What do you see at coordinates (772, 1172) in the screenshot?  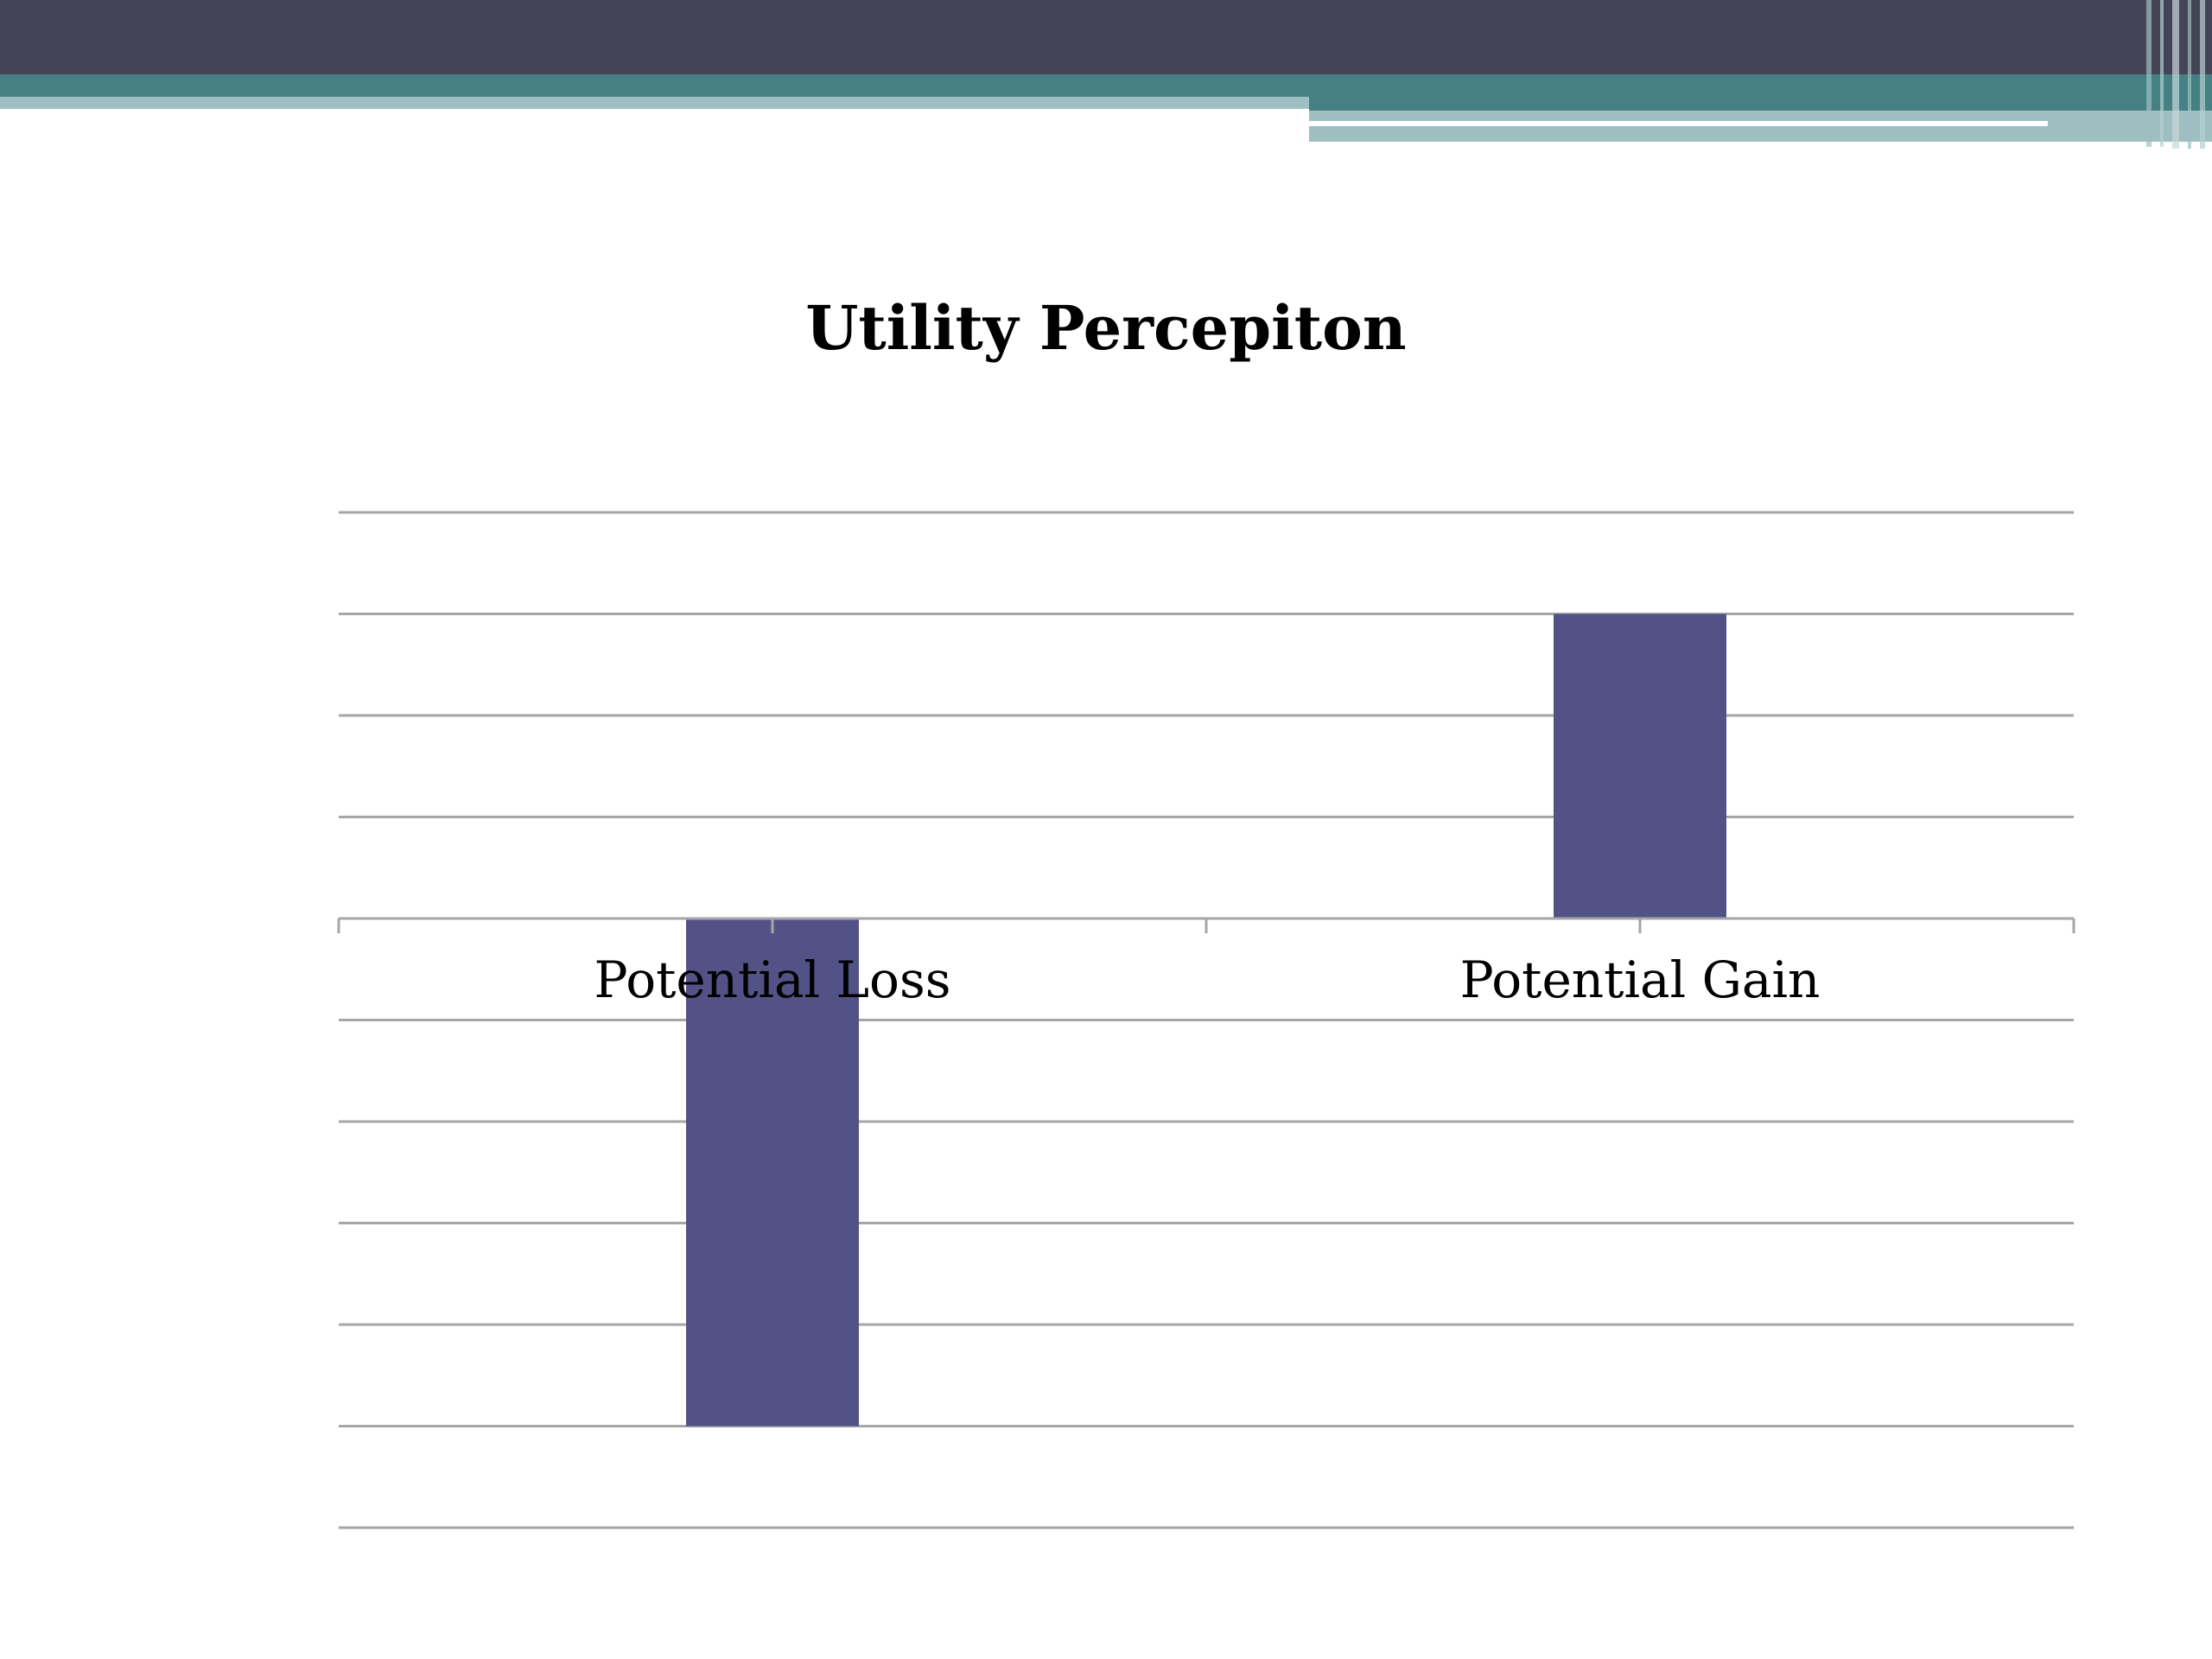 I see `bar-potential-loss` at bounding box center [772, 1172].